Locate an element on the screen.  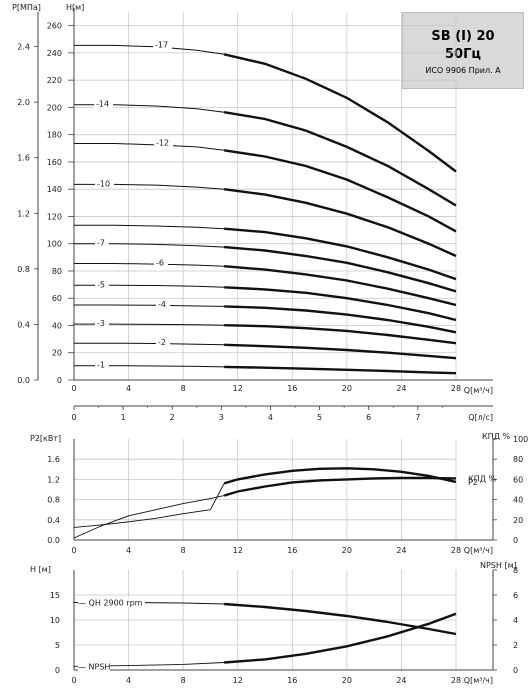
p3-x-tick-label: 0 is located at coordinates (73, 680).